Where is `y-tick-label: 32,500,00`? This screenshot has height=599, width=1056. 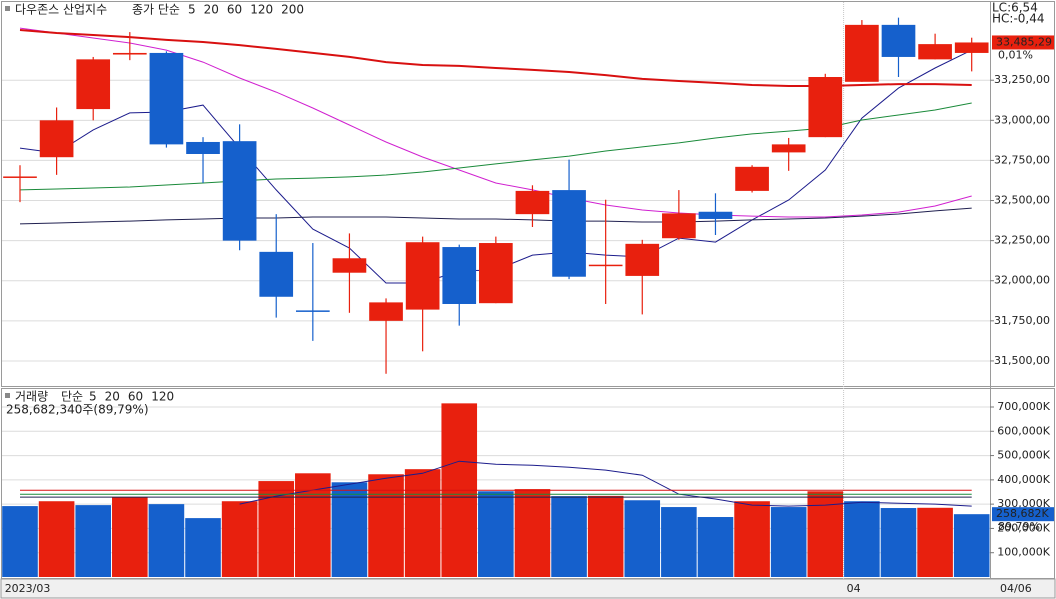
y-tick-label: 32,500,00 is located at coordinates (1022, 200).